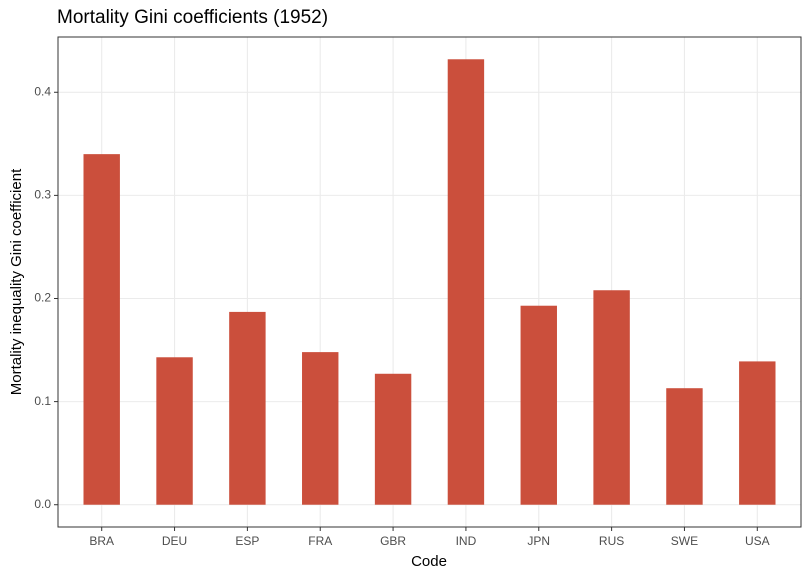 This screenshot has width=810, height=579. Describe the element at coordinates (320, 541) in the screenshot. I see `x-tick-label: FRA` at that location.